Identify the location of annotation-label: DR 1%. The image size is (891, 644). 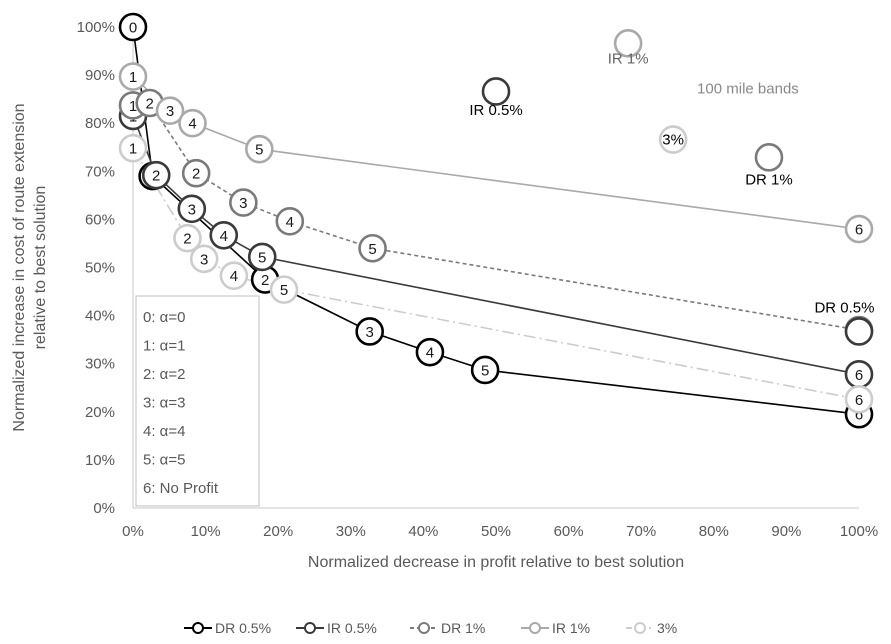
(769, 179).